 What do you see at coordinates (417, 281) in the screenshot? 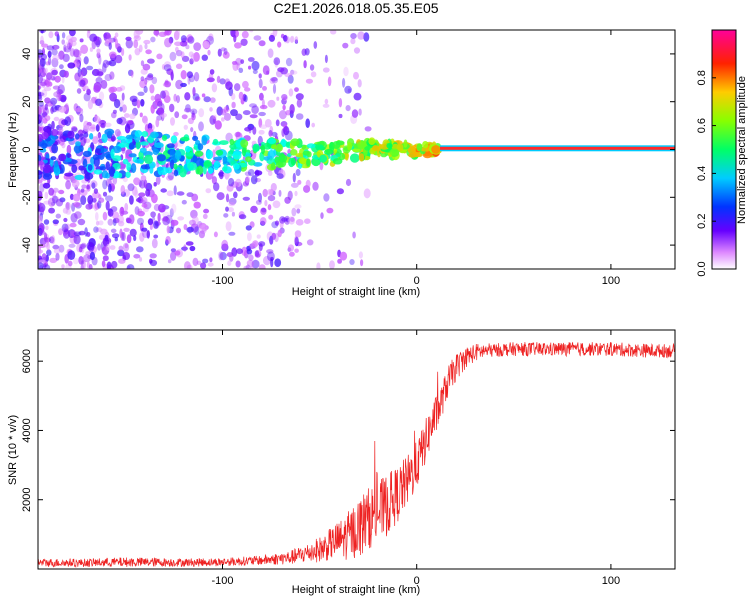
I see `spectrogram-x-tick-label: 0` at bounding box center [417, 281].